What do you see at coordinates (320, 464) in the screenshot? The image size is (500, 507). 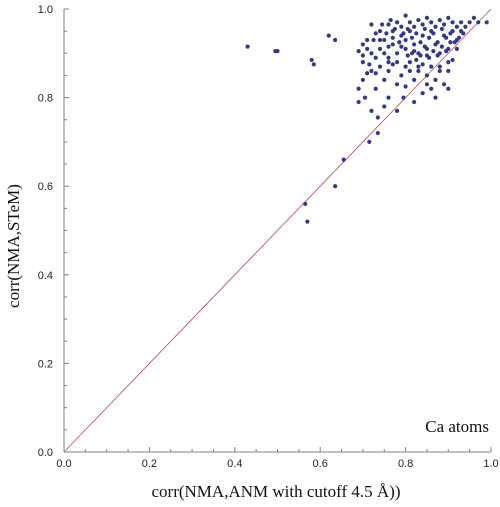 I see `x-tick-label: 0.6` at bounding box center [320, 464].